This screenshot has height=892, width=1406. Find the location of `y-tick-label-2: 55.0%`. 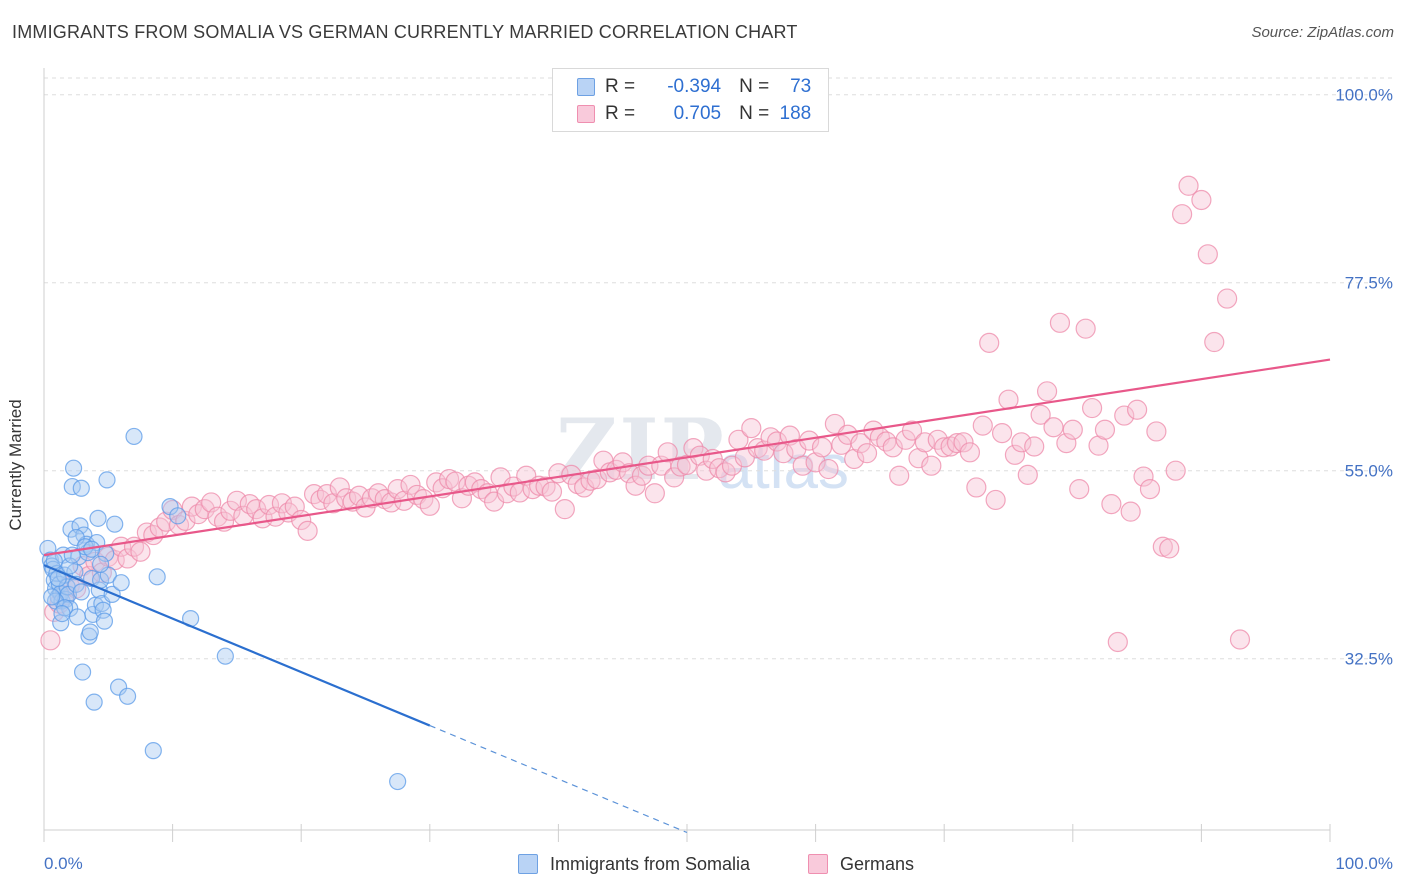

y-tick-label-2: 55.0% is located at coordinates (1369, 471).